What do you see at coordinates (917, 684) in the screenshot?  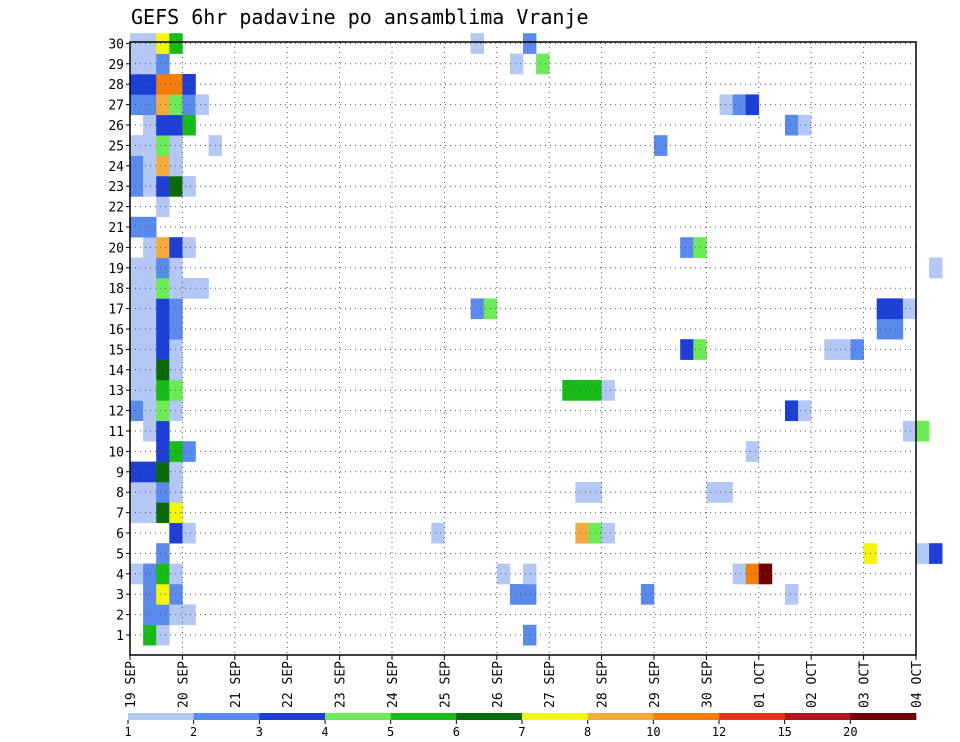 I see `x-tick-label: 04 OCT` at bounding box center [917, 684].